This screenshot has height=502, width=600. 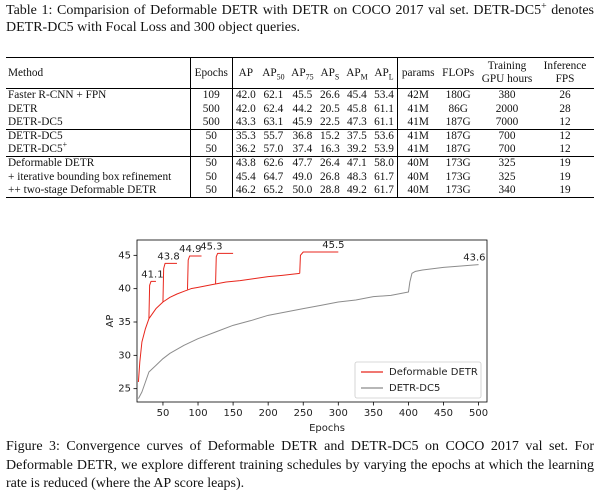 I want to click on table-cell: 39.2, so click(x=357, y=150).